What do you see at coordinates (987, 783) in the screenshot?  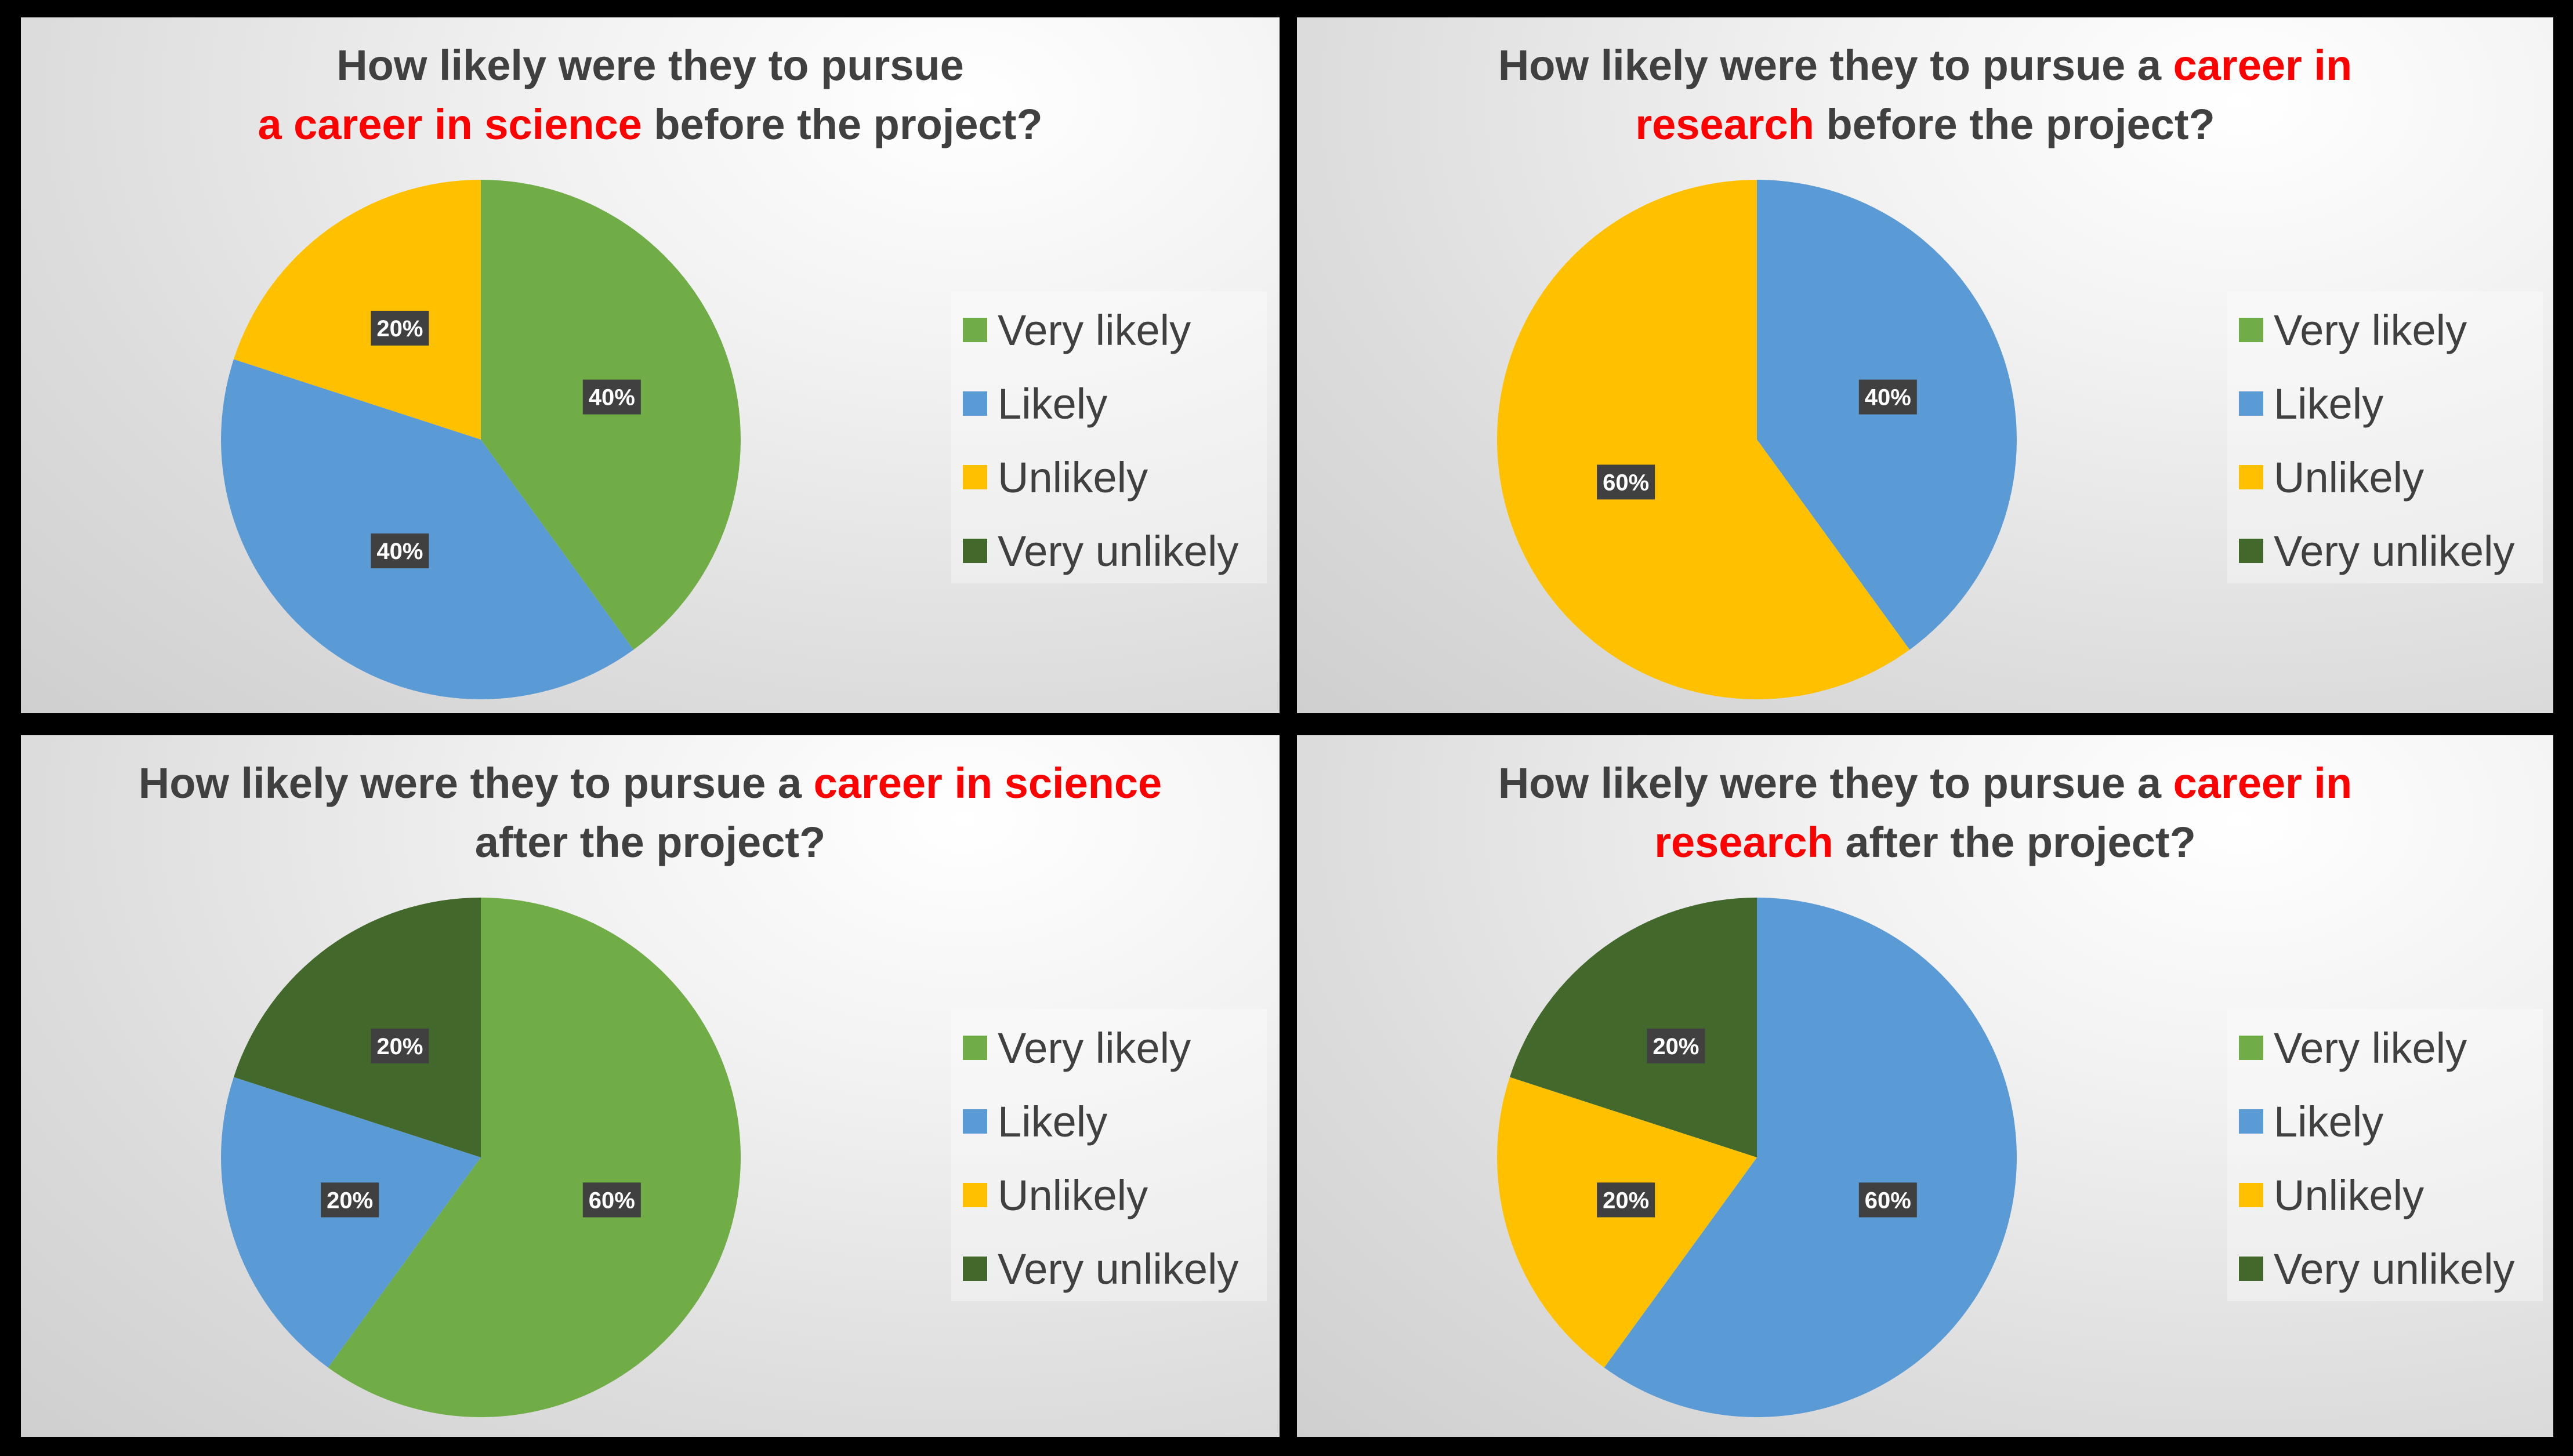 I see `title-highlight: career in science` at bounding box center [987, 783].